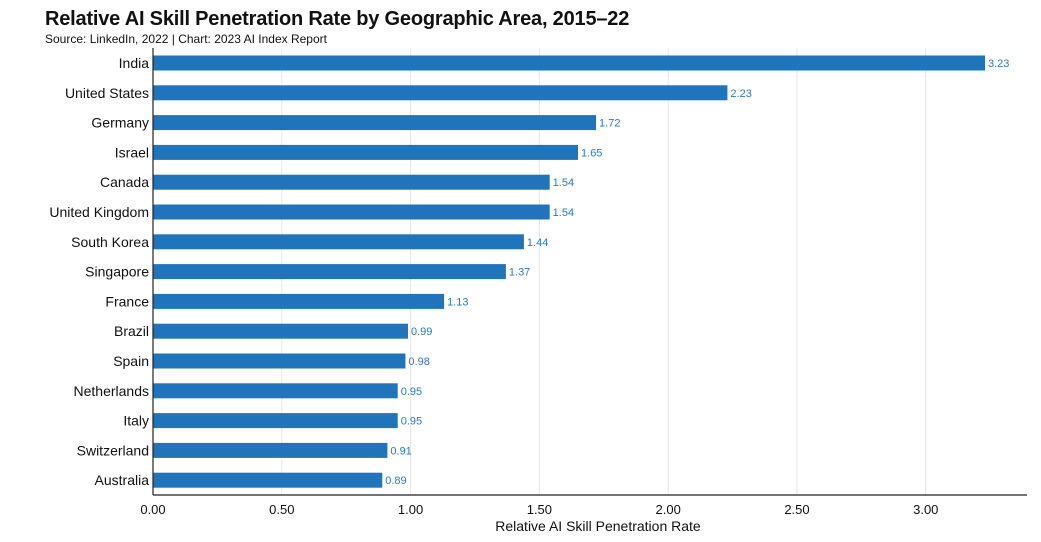 The height and width of the screenshot is (542, 1041). What do you see at coordinates (598, 526) in the screenshot?
I see `x-axis-title: Relative AI Skill Penetration Rate` at bounding box center [598, 526].